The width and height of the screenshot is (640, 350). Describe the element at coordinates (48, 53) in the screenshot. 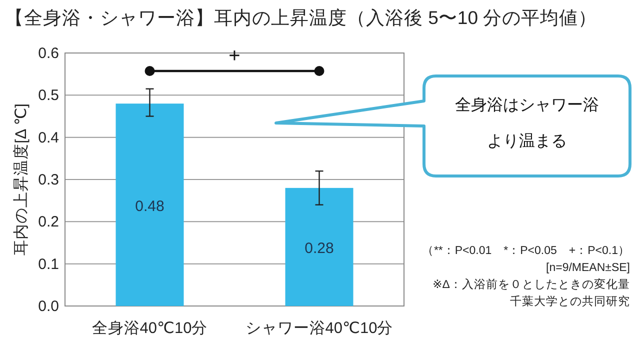

I see `y-tick-label: 0.6` at that location.